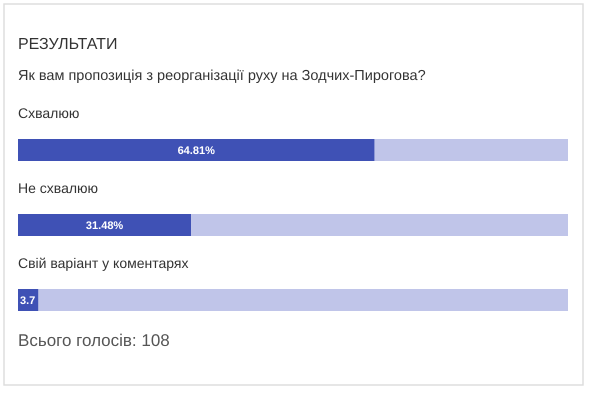 This screenshot has height=393, width=592. I want to click on text: Всього голосів: 108, so click(94, 340).